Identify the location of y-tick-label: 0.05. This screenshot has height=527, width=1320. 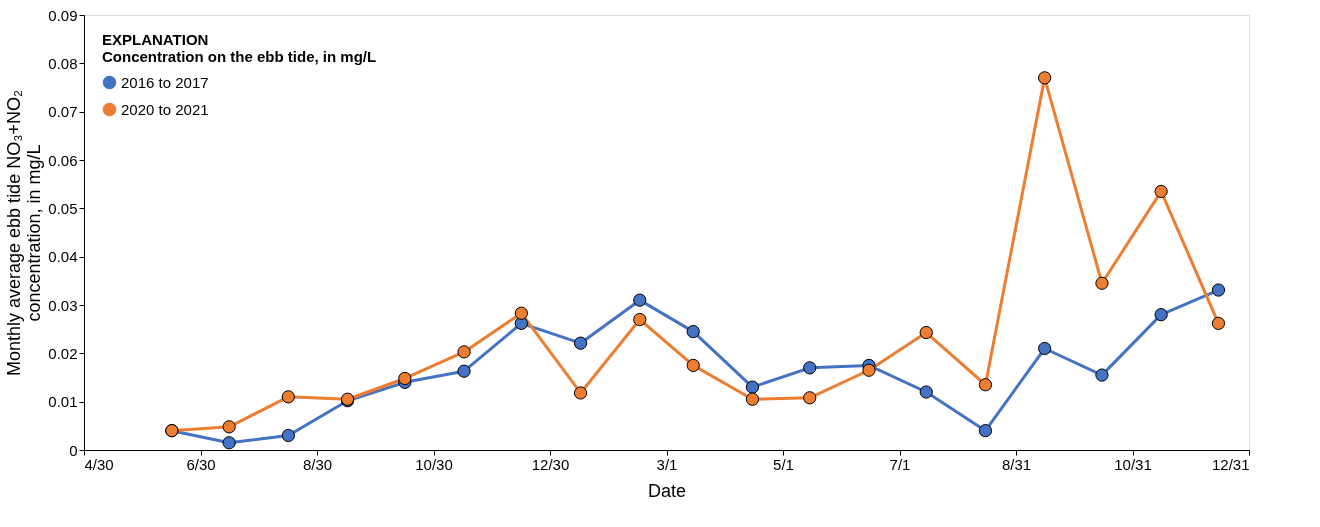
(63, 208).